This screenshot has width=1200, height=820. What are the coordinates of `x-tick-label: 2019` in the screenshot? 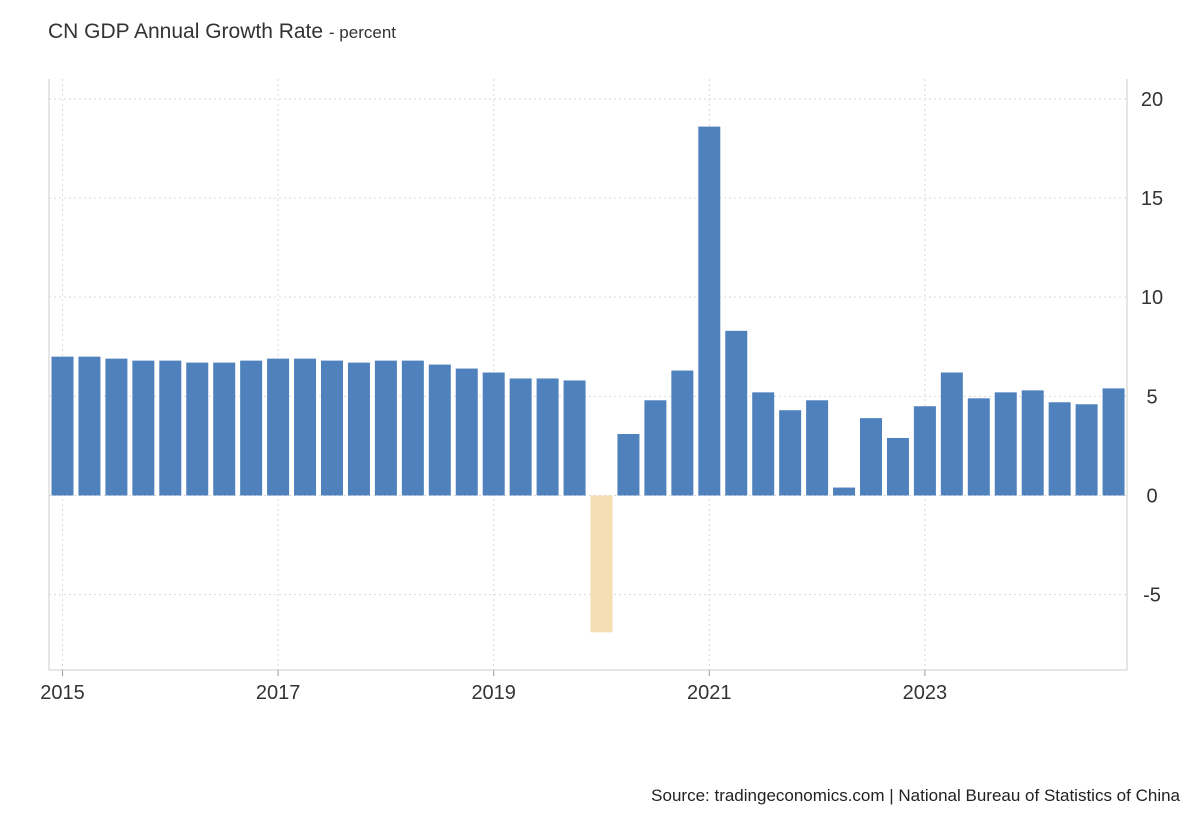 It's located at (493, 693).